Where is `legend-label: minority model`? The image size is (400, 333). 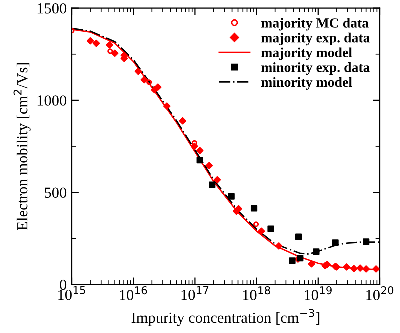
legend-label: minority model is located at coordinates (306, 83).